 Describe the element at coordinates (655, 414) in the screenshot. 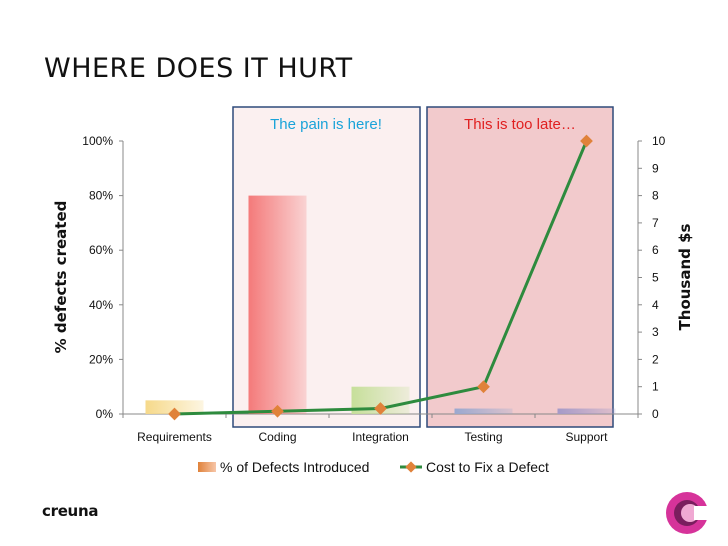

I see `y2-tick-label: 0` at that location.